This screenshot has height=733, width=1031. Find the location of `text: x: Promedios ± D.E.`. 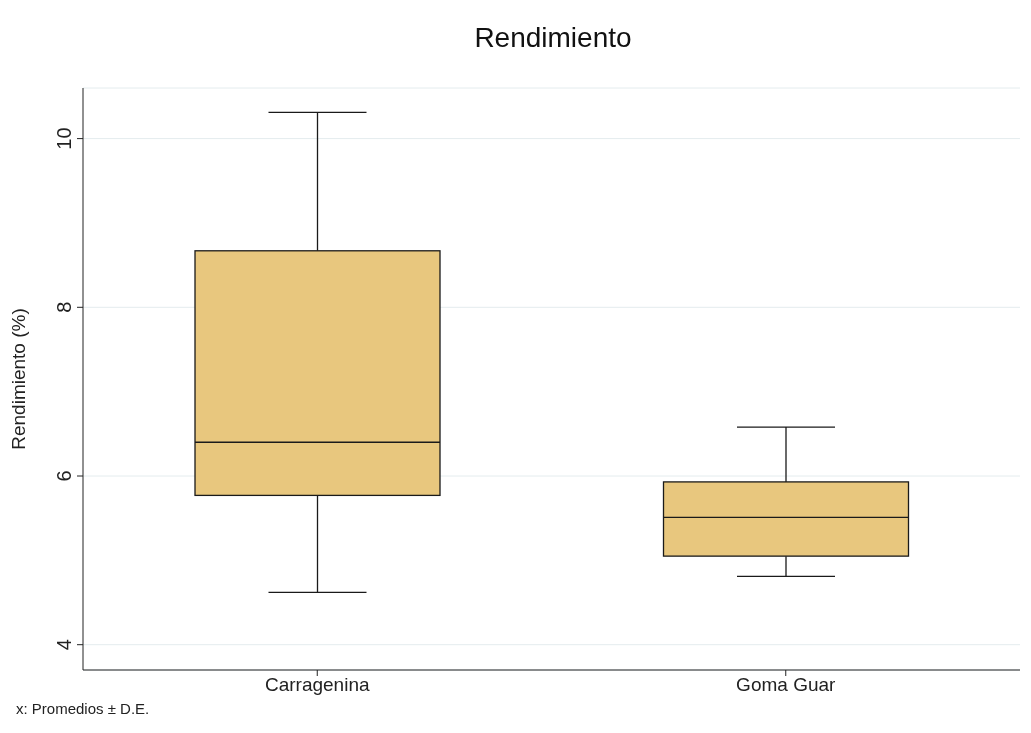

text: x: Promedios ± D.E. is located at coordinates (83, 708).